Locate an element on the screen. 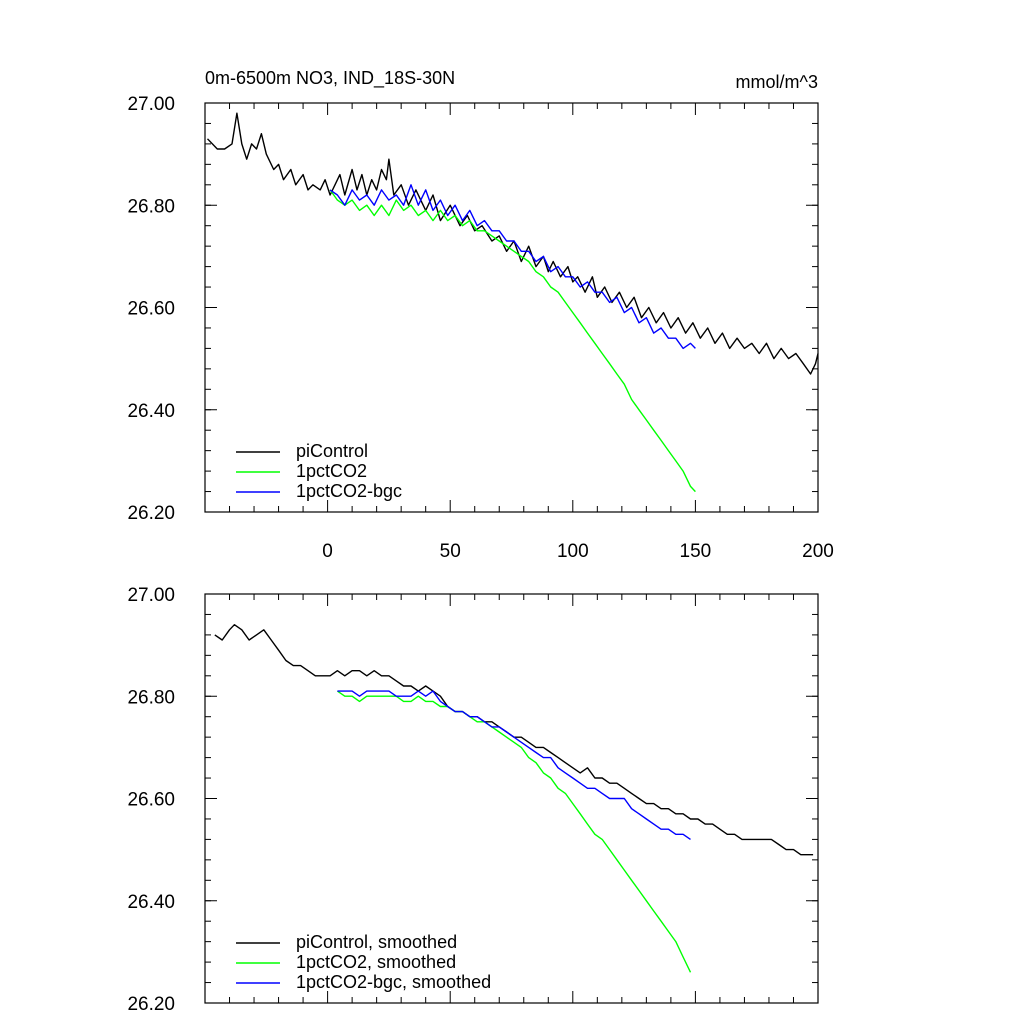 Image resolution: width=1024 pixels, height=1024 pixels. series-line-1pctco2-smoothed is located at coordinates (514, 831).